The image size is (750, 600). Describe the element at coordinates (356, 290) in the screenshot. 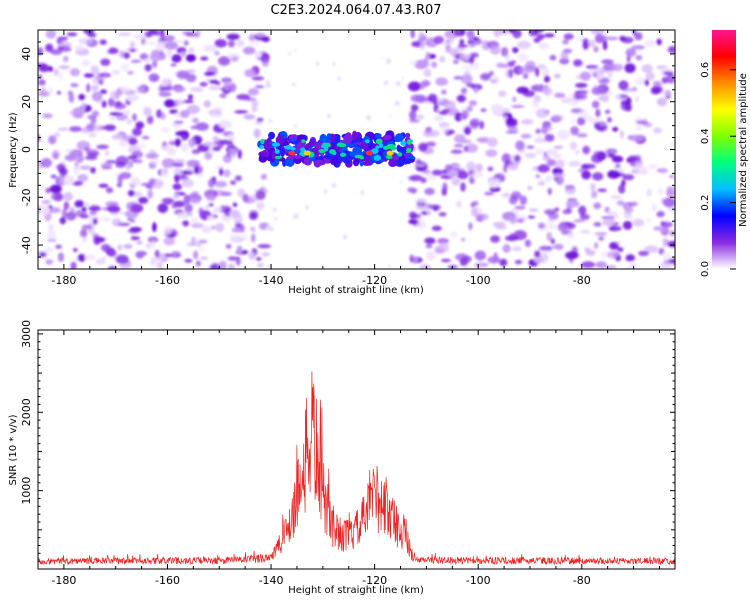

I see `spectrogram-xlabel: Height of straight line (km)` at that location.